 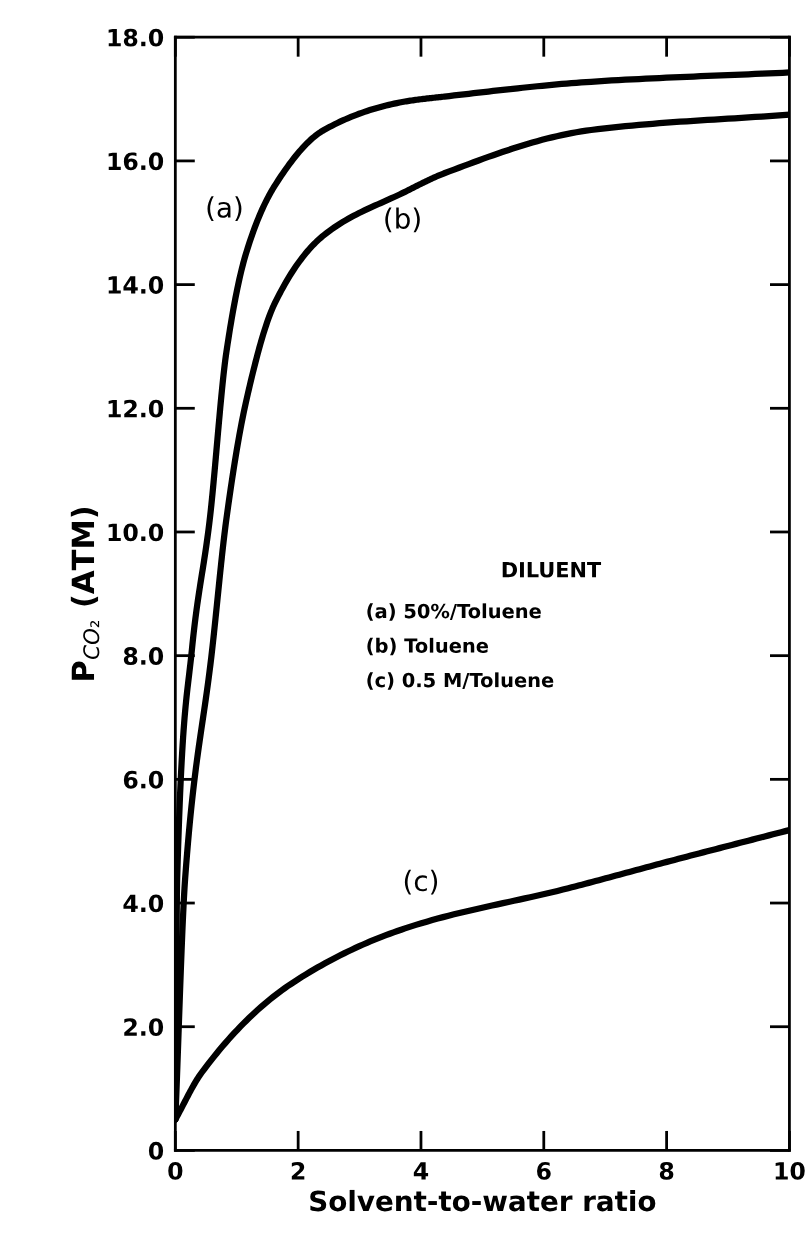 What do you see at coordinates (143, 779) in the screenshot?
I see `y-tick-label: 6.0` at bounding box center [143, 779].